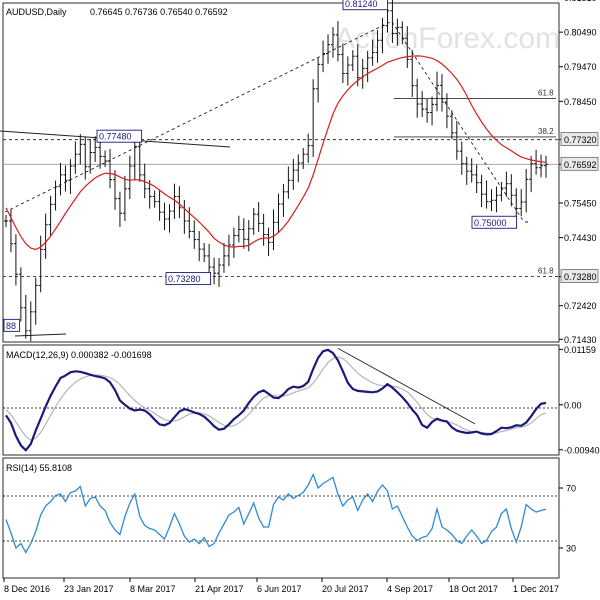 This screenshot has width=600, height=600. Describe the element at coordinates (571, 549) in the screenshot. I see `rsi-tick-label: 30` at that location.